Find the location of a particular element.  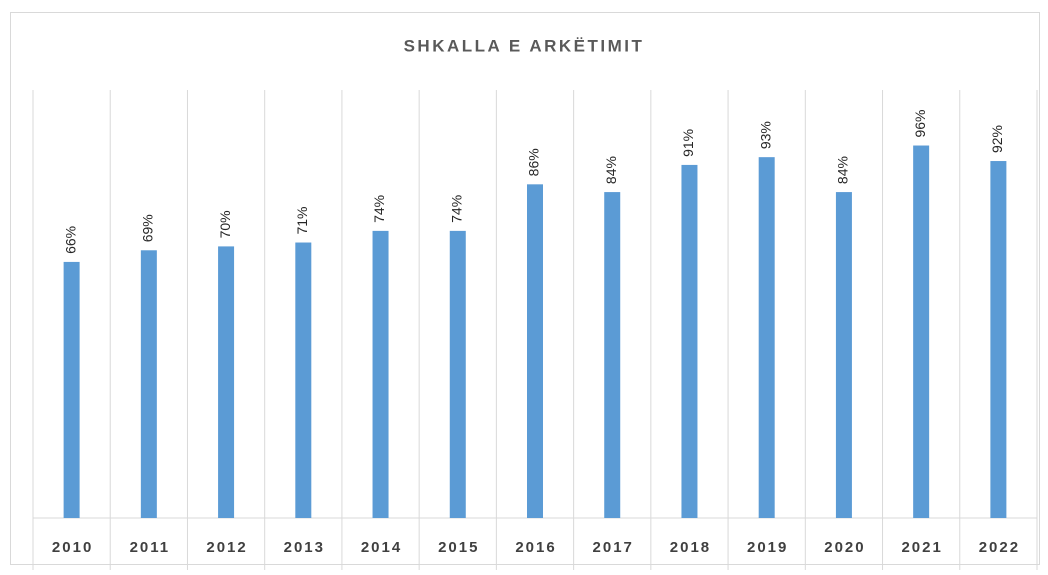

data-label: 70% is located at coordinates (225, 224).